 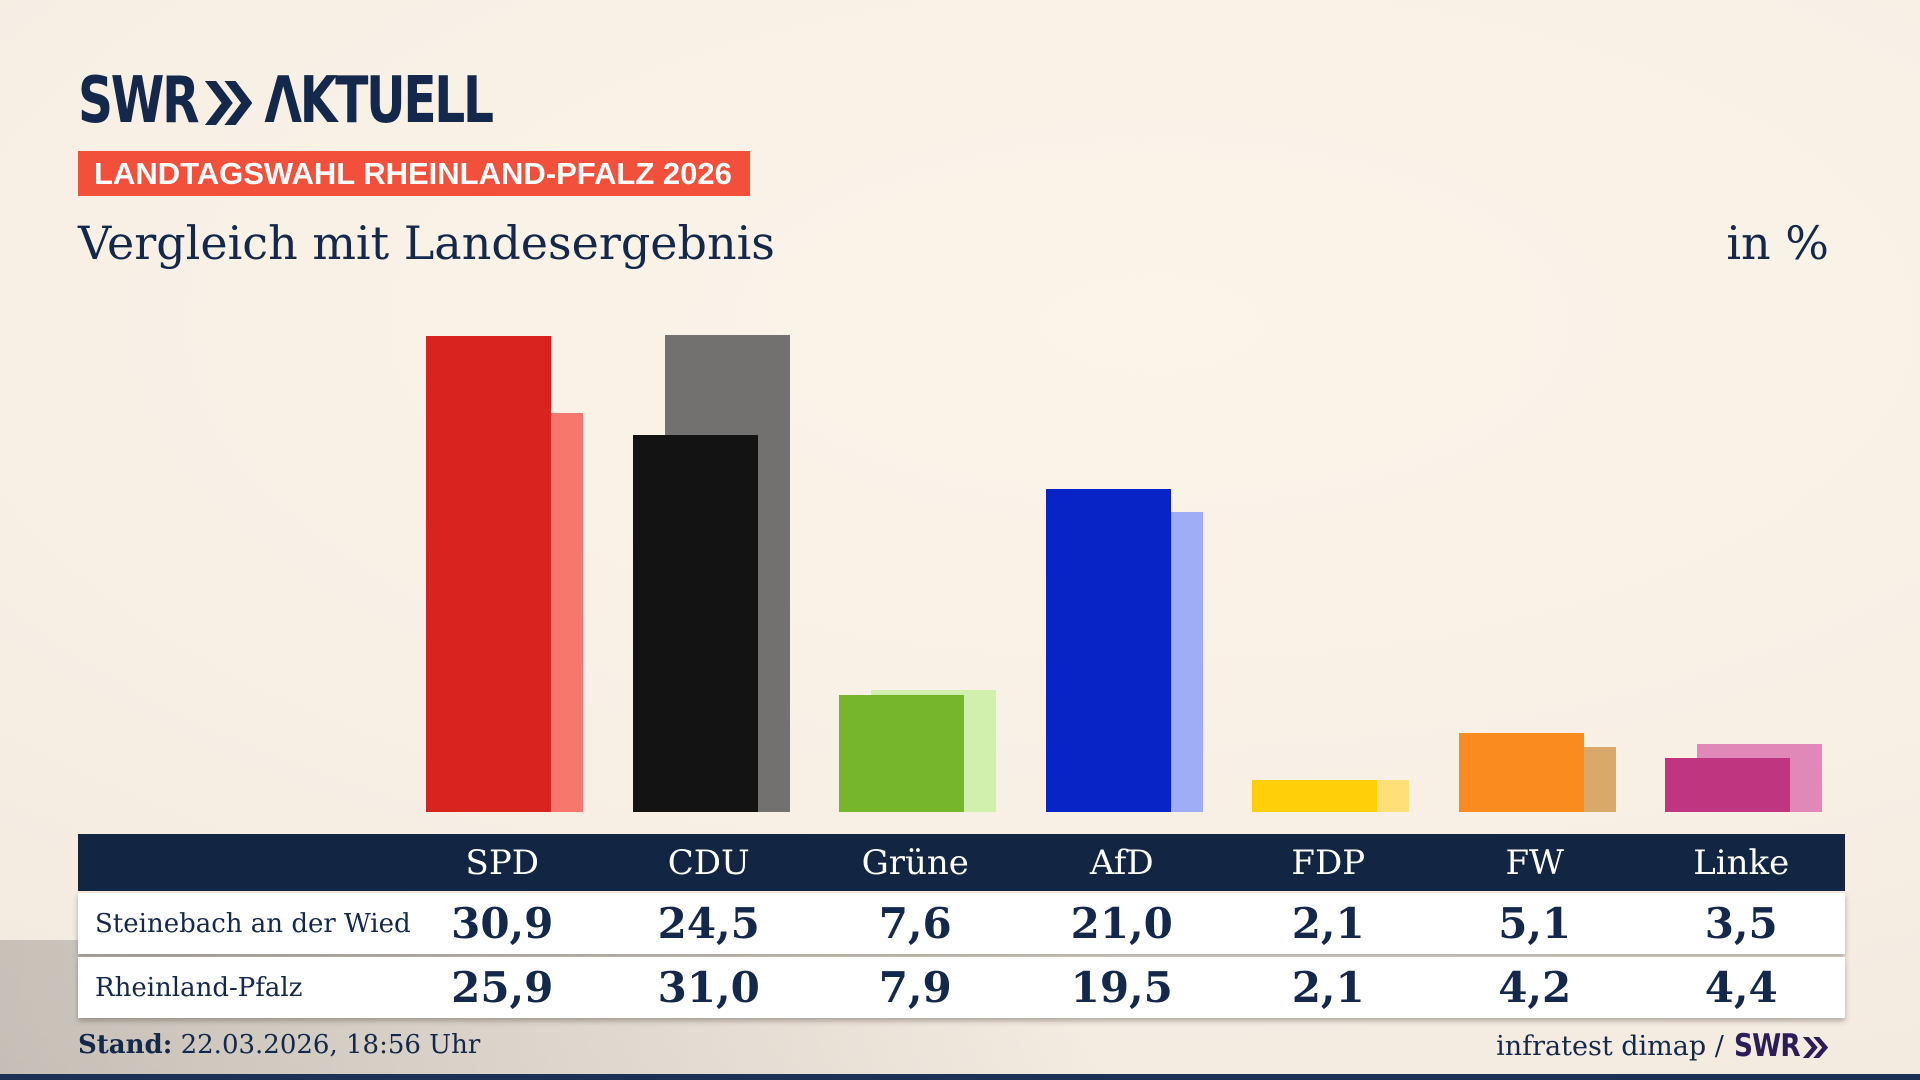 I want to click on bottom-navy-bar, so click(x=960, y=1077).